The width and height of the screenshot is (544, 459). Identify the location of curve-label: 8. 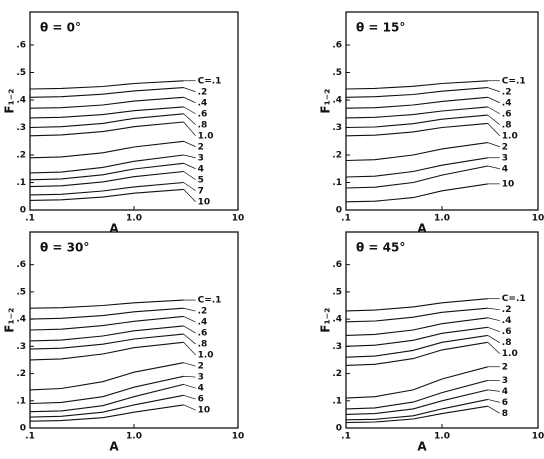
(505, 414).